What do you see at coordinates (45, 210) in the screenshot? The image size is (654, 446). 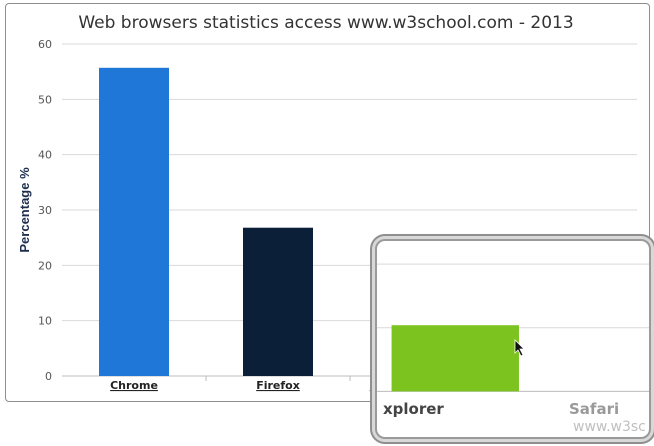 I see `y-tick-label: 30` at bounding box center [45, 210].